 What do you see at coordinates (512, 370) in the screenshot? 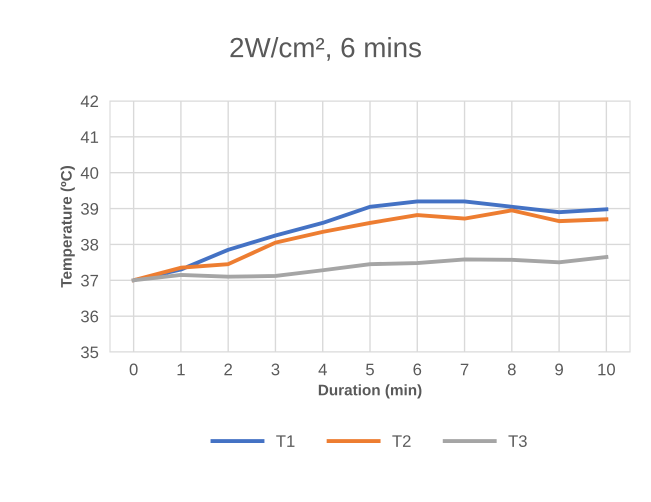
I see `x-tick-label: 8` at bounding box center [512, 370].